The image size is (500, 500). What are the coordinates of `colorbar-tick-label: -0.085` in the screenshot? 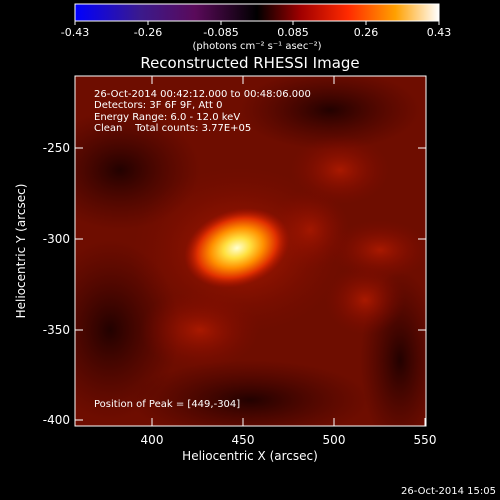 It's located at (220, 32).